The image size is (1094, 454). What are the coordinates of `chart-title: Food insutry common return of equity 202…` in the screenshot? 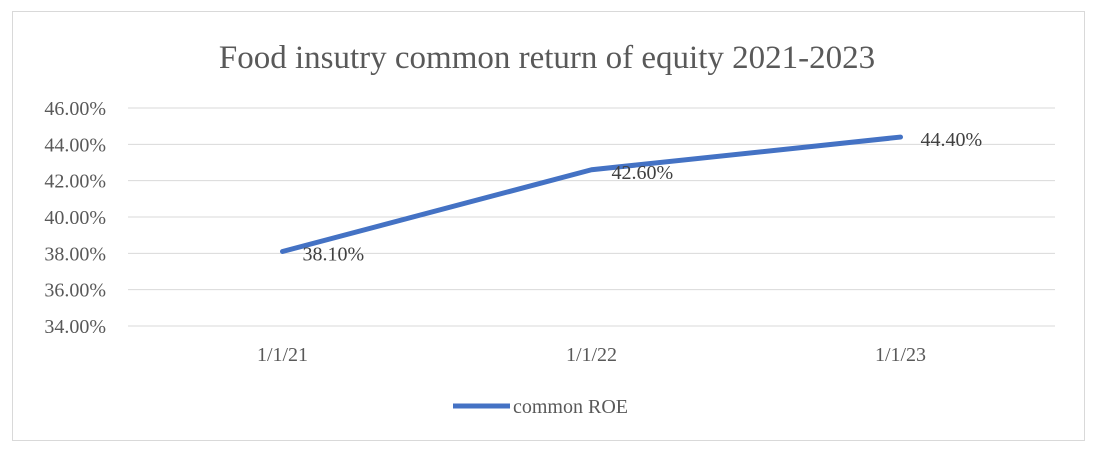 It's located at (547, 58).